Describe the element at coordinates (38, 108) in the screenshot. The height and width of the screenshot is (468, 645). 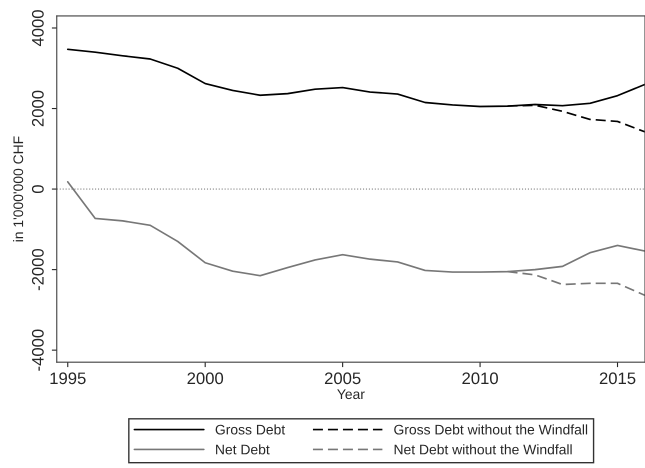
I see `y-tick-label: 2000` at that location.